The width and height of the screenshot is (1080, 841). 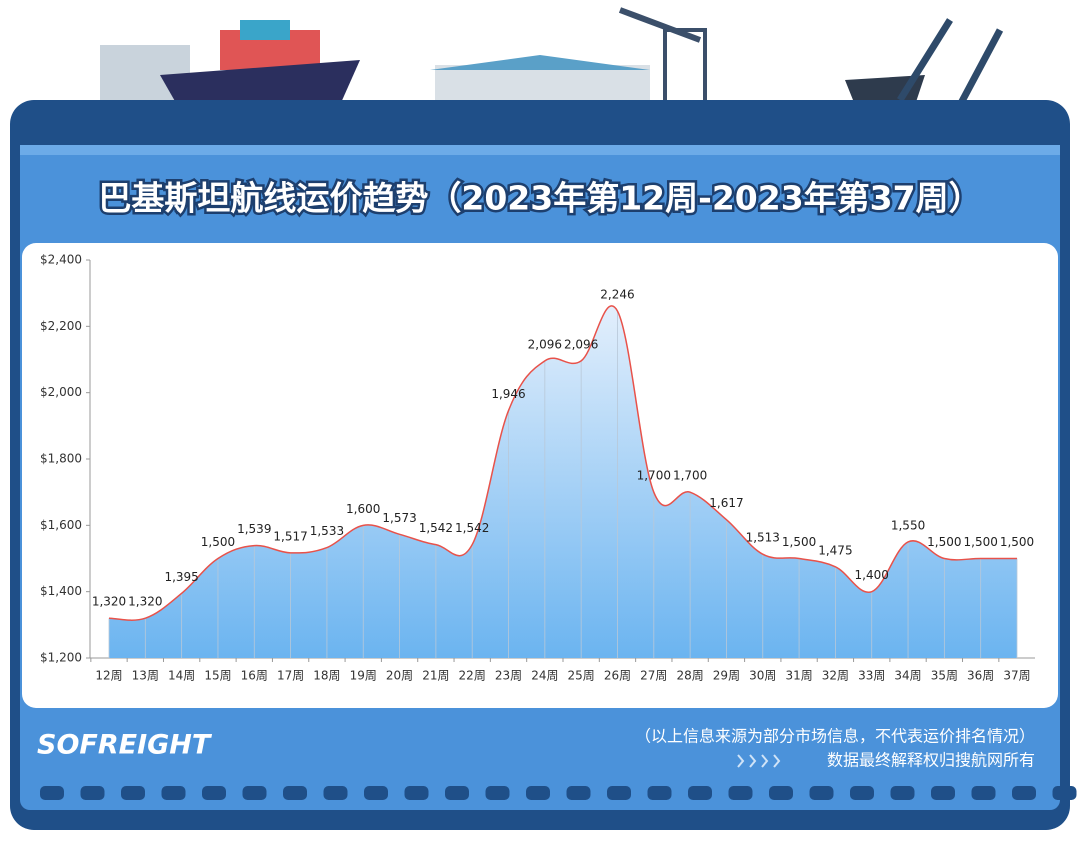 I want to click on y-tick-label: $2,200, so click(x=61, y=326).